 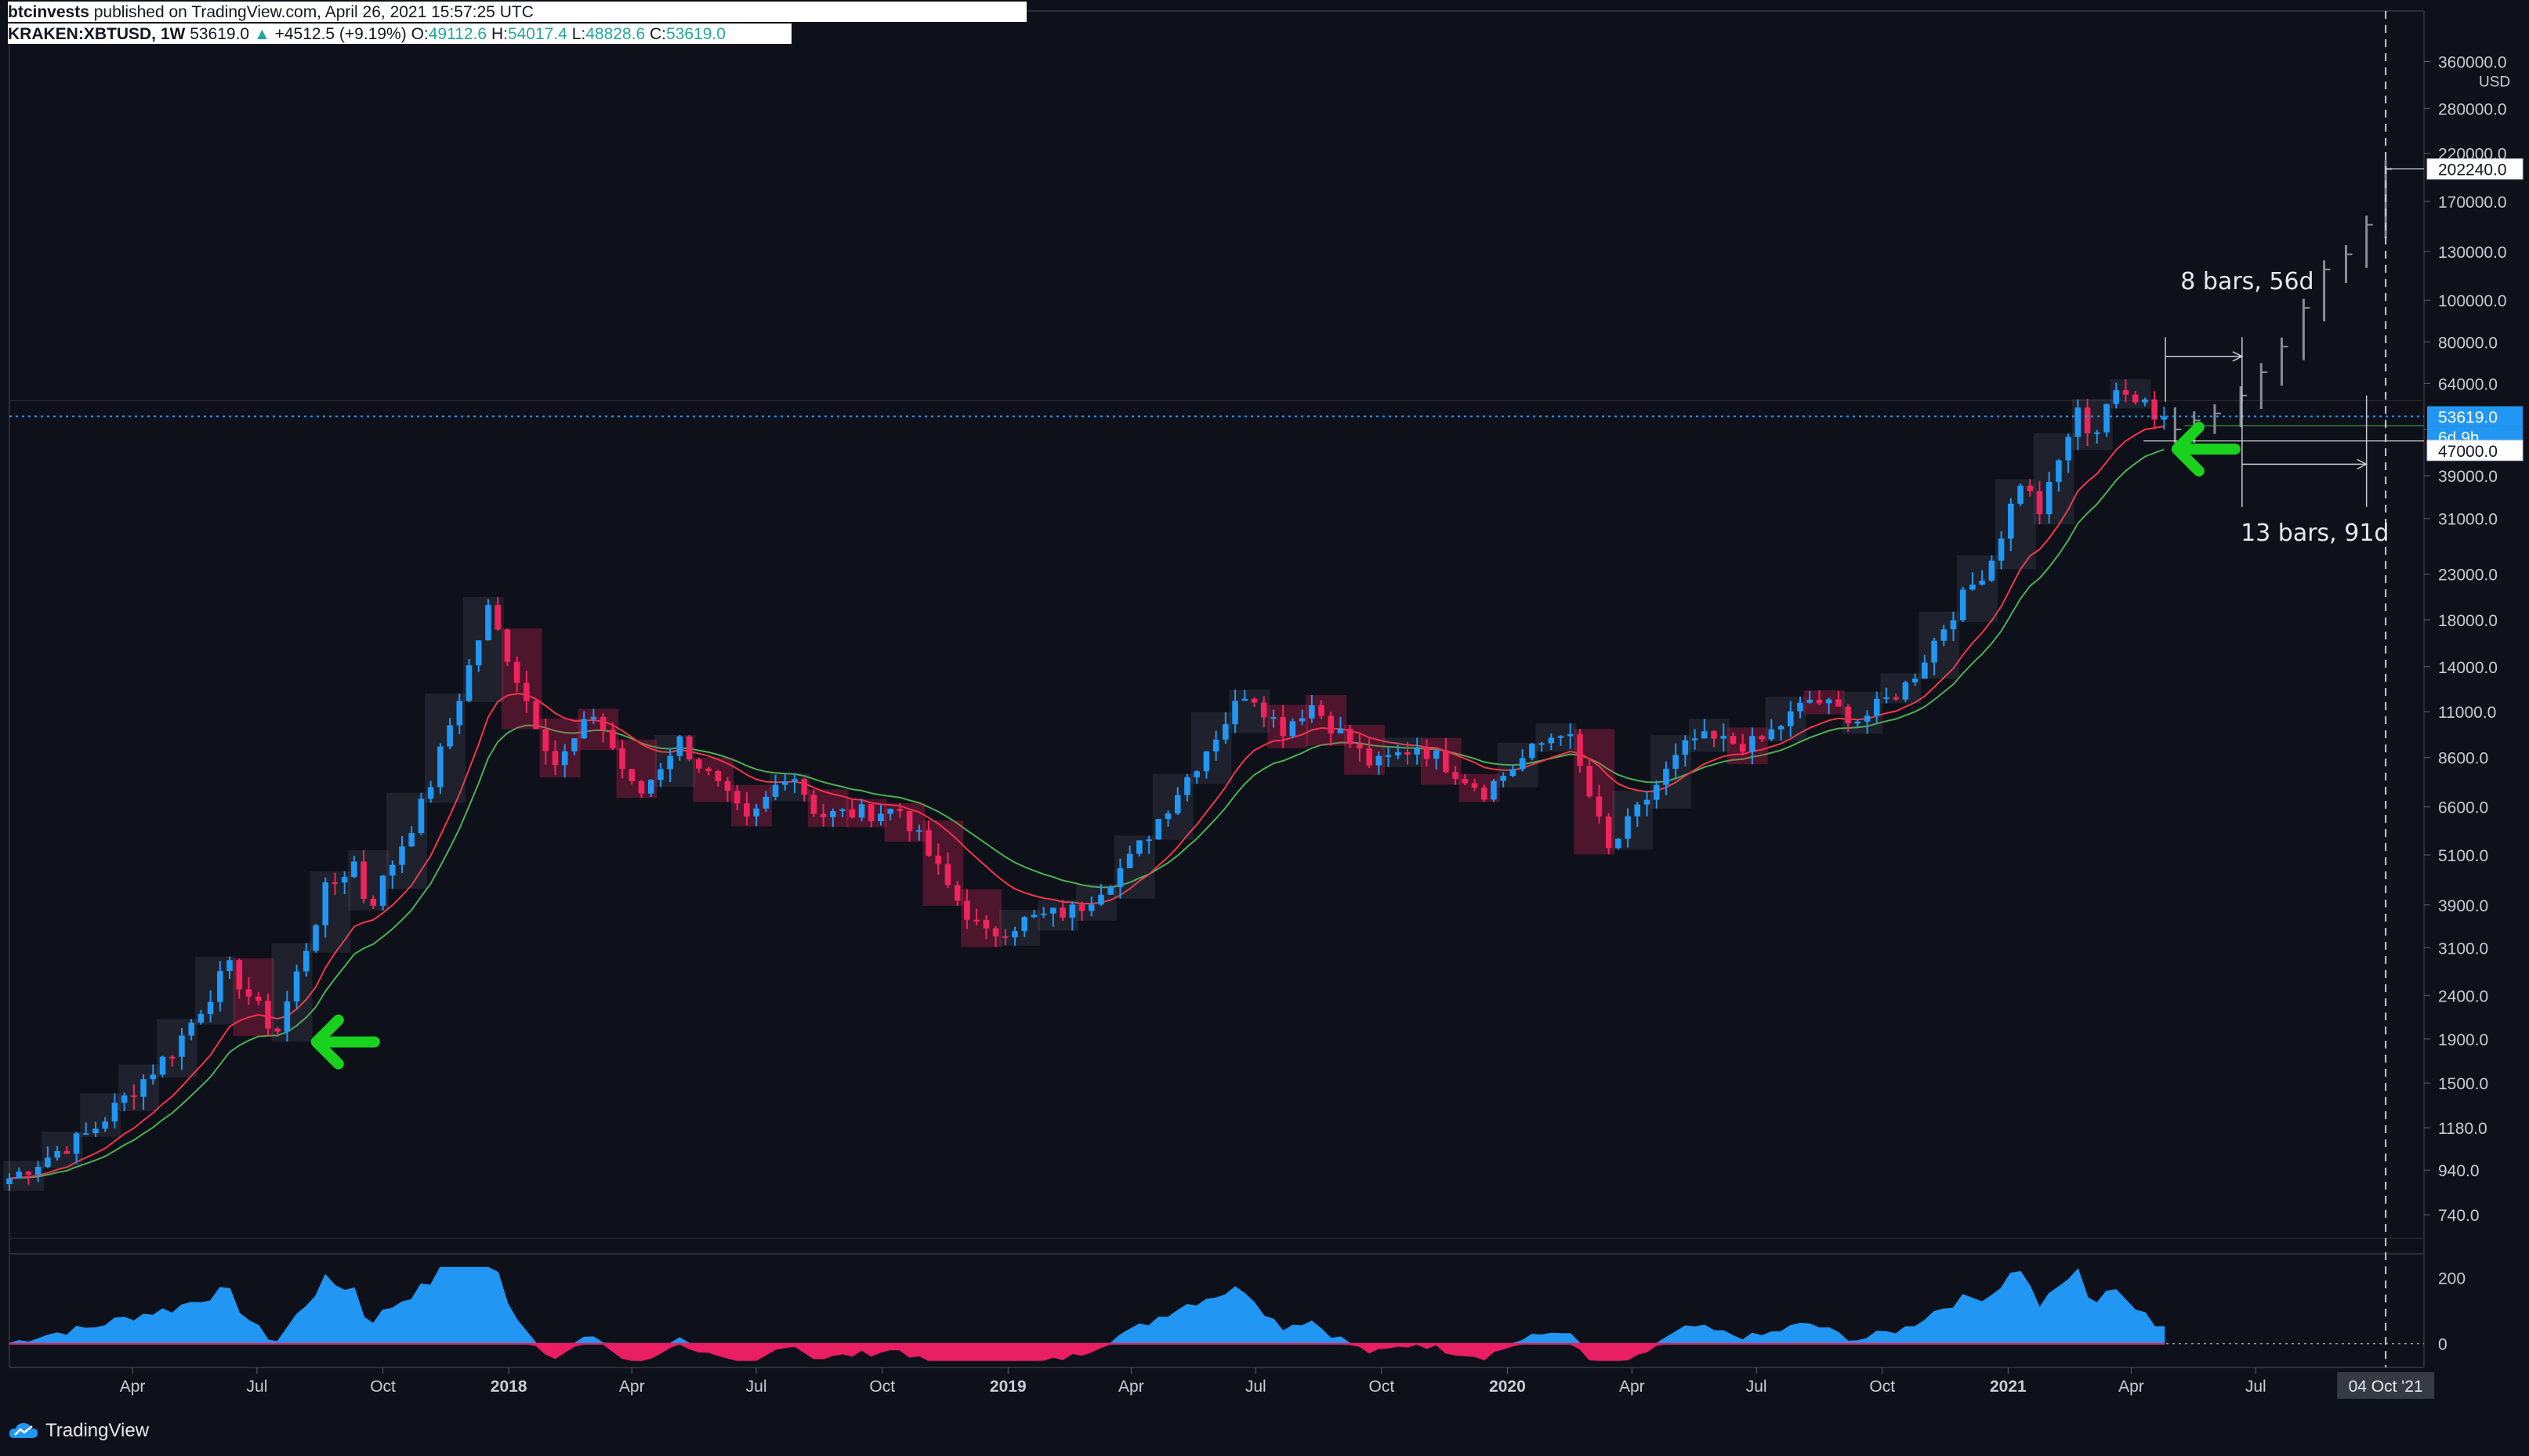 I want to click on symbol-label: KRAKEN:XBTUSD, 1W, so click(x=97, y=34).